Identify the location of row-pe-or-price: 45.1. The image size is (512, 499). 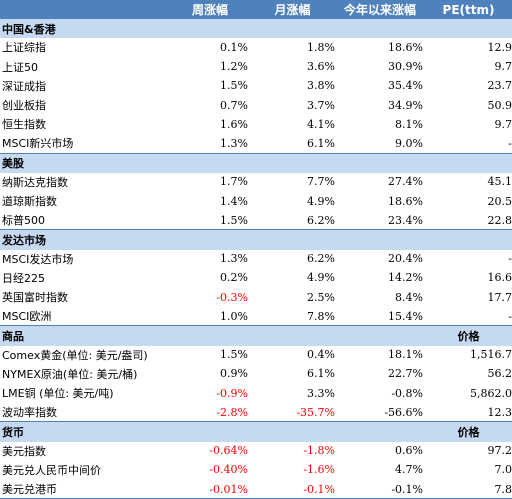
(499, 182).